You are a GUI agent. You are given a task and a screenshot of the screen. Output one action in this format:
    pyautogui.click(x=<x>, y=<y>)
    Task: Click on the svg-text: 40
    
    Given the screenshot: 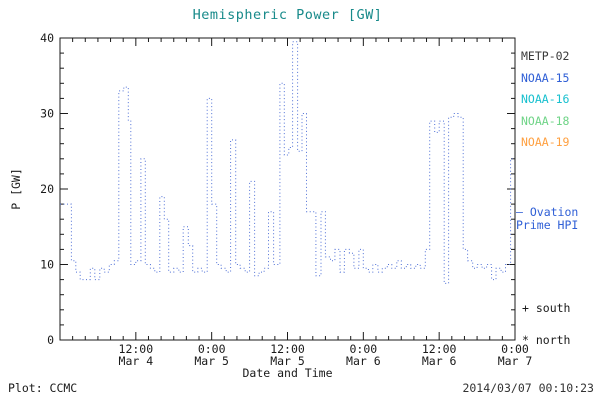 What is the action you would take?
    pyautogui.click(x=47, y=38)
    